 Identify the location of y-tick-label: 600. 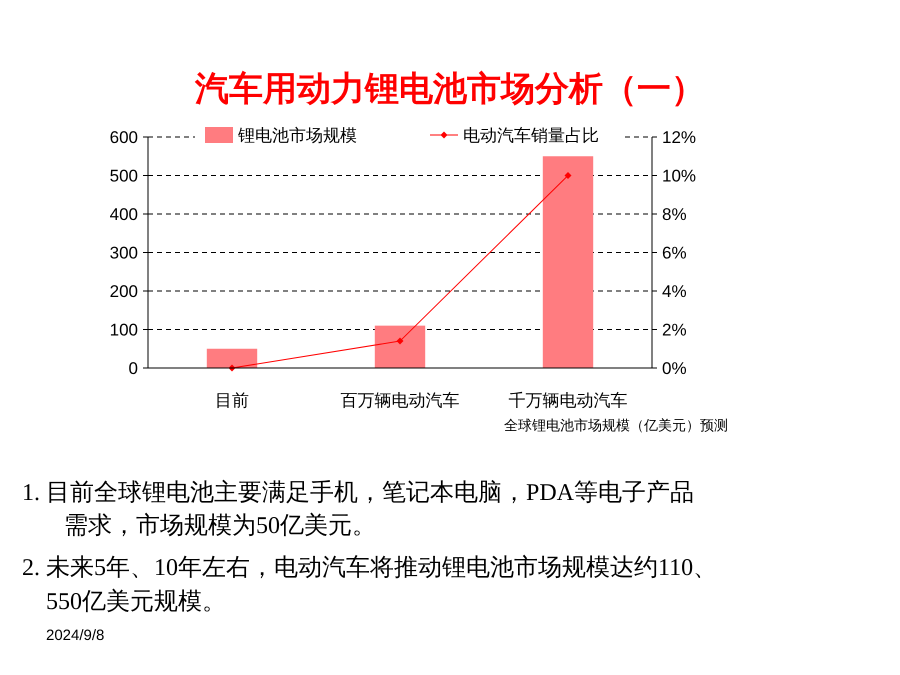
(124, 137).